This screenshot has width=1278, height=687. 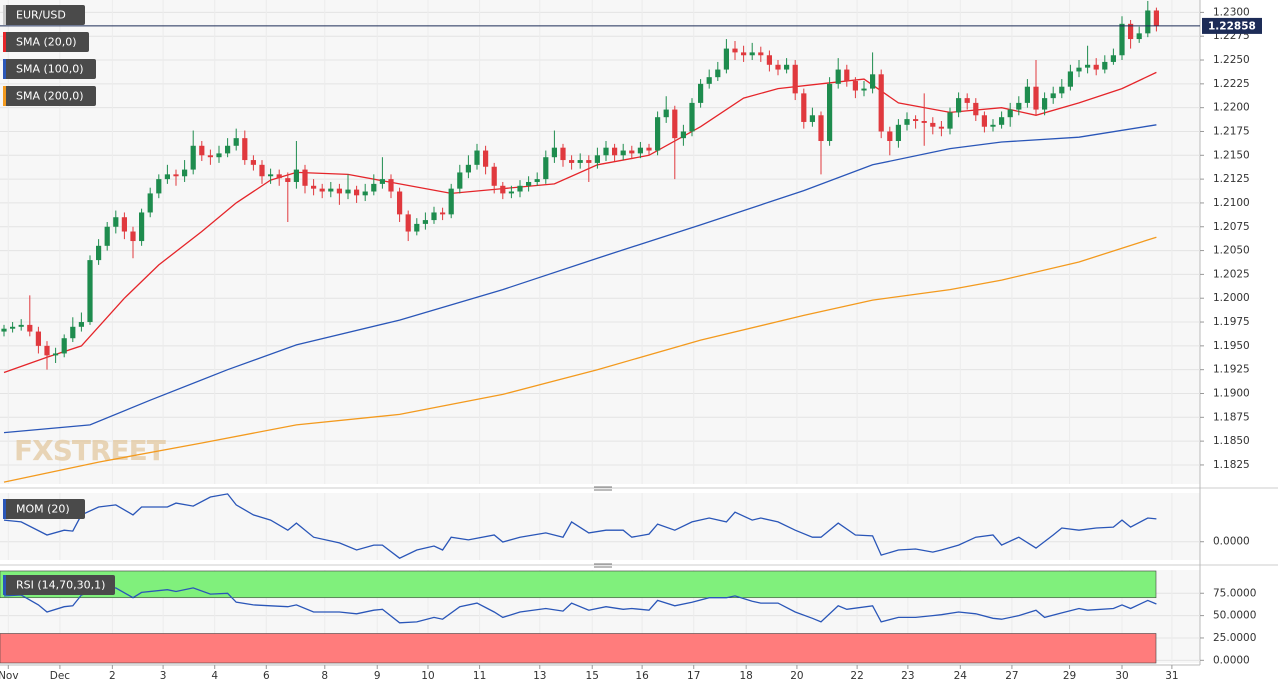 I want to click on x-tick-label: Dec, so click(x=60, y=676).